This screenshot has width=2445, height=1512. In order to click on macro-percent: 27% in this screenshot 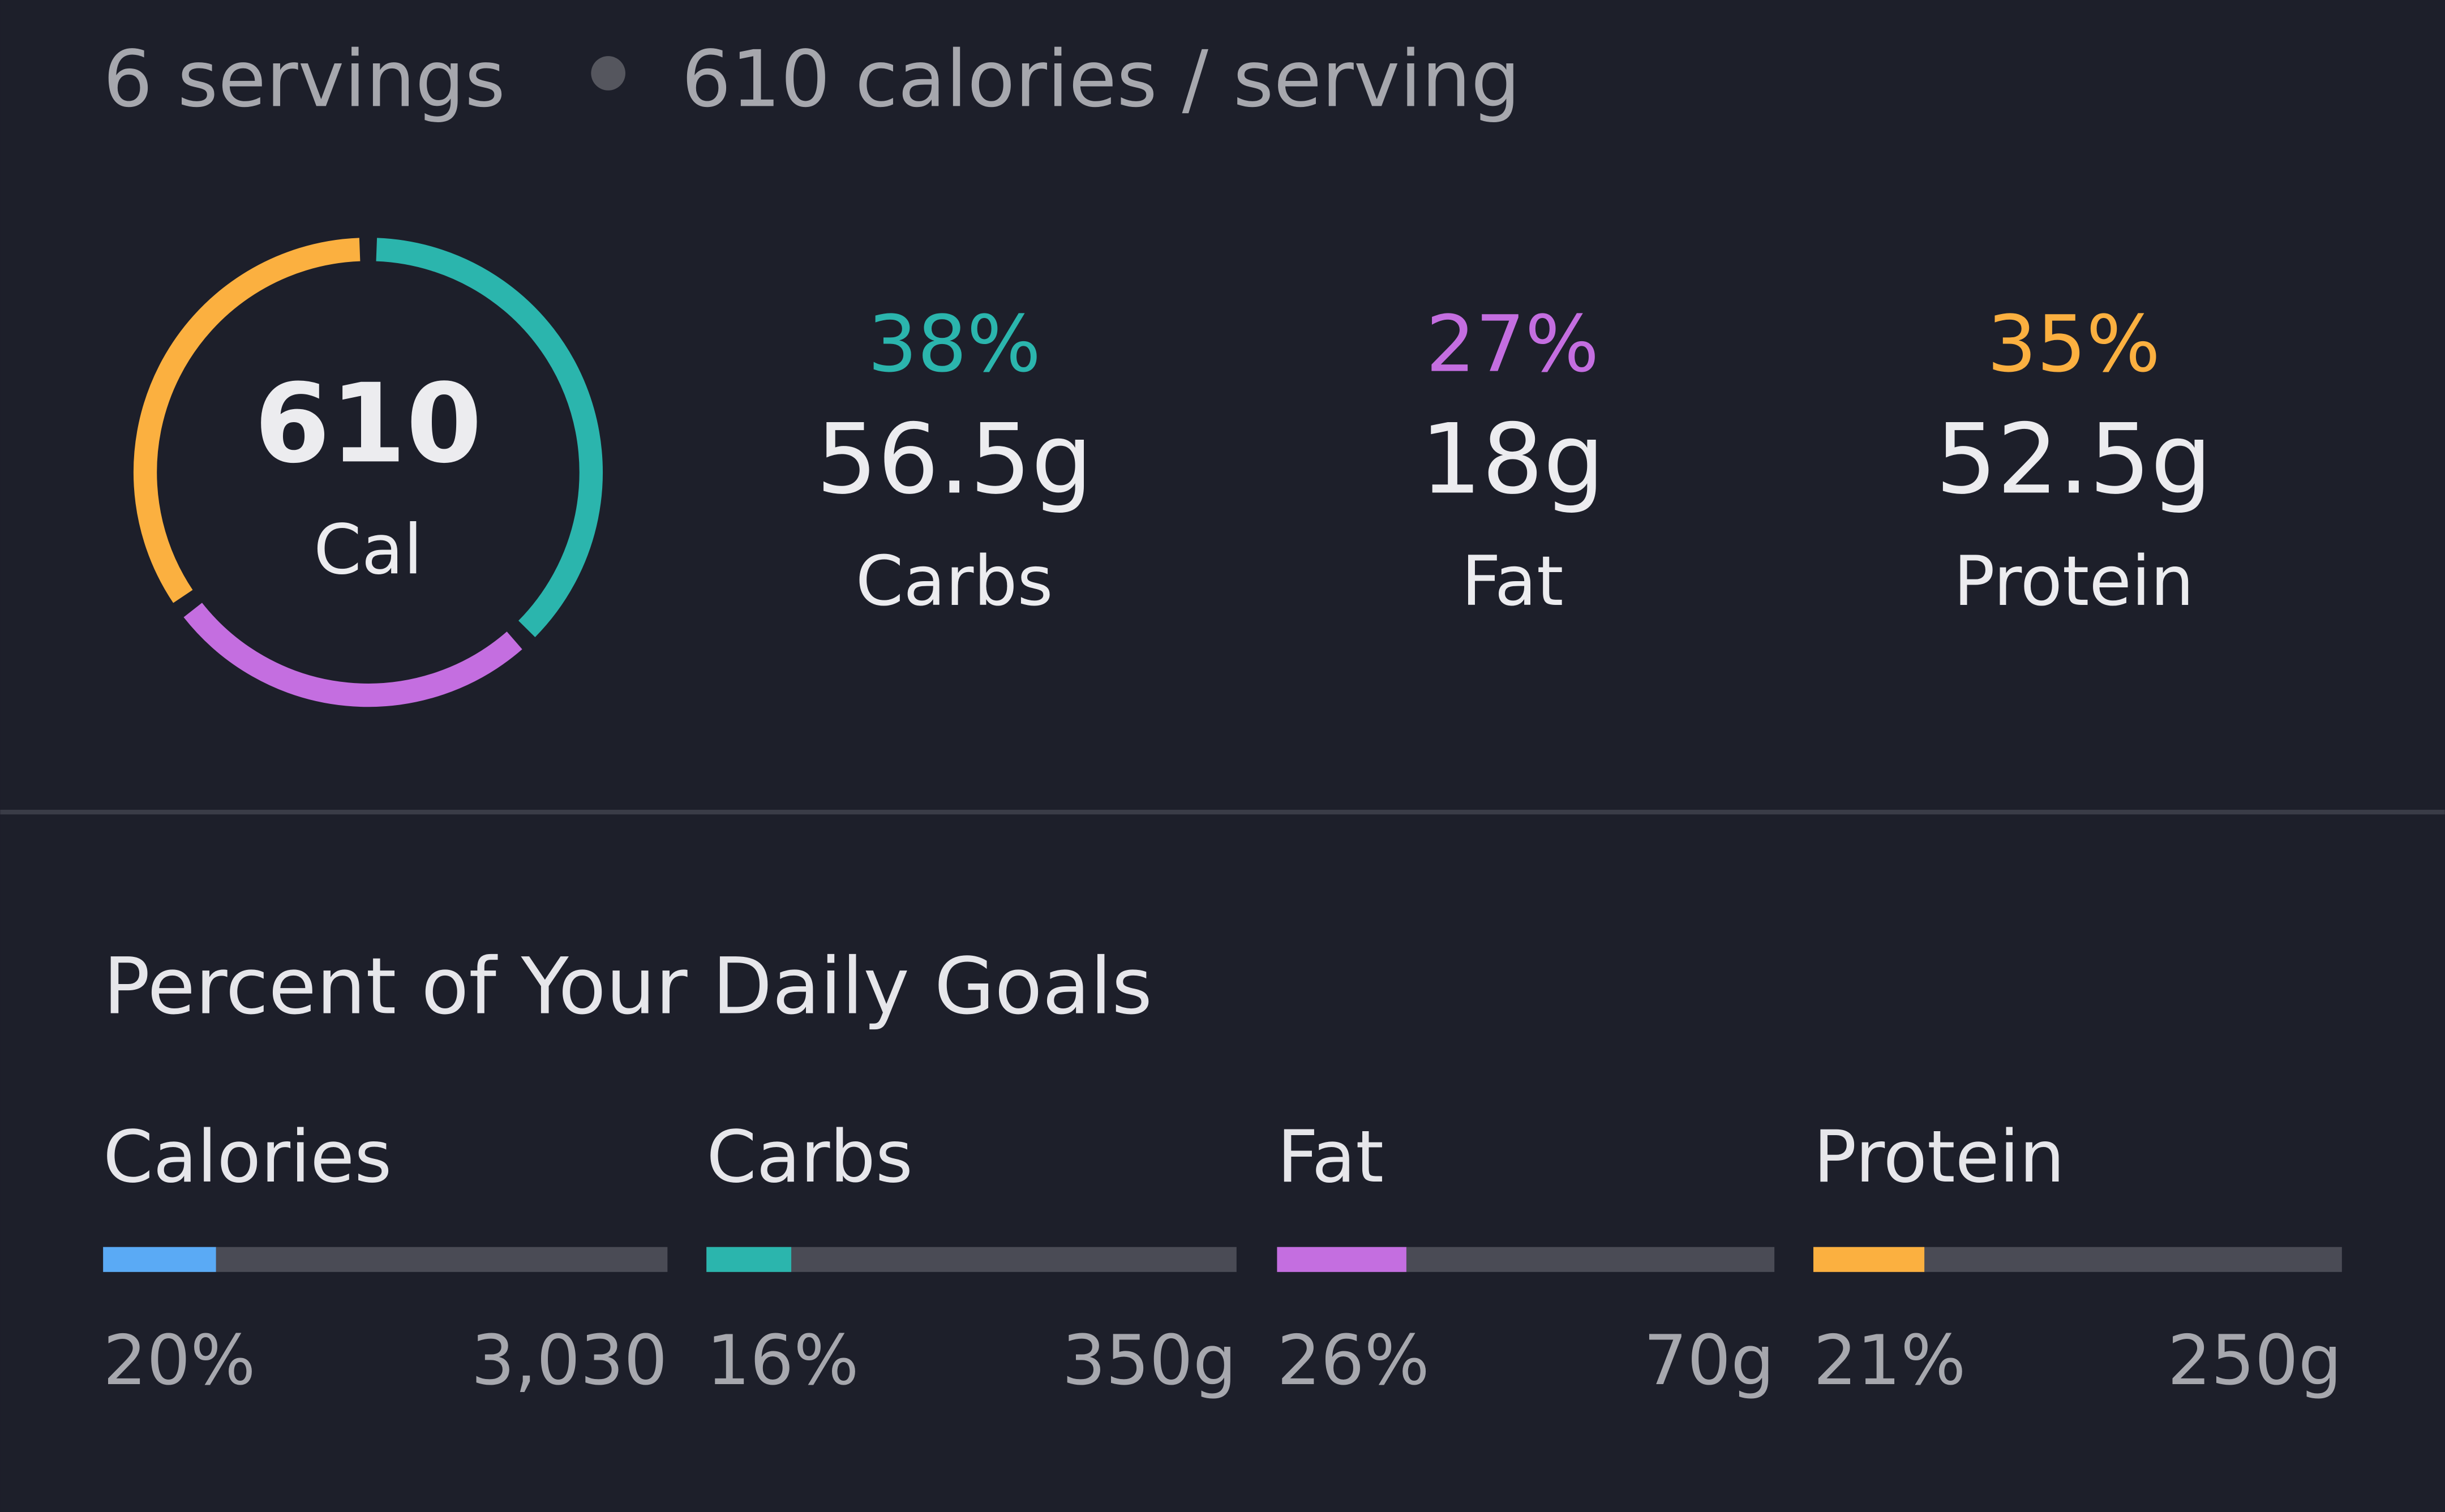, I will do `click(1512, 344)`.